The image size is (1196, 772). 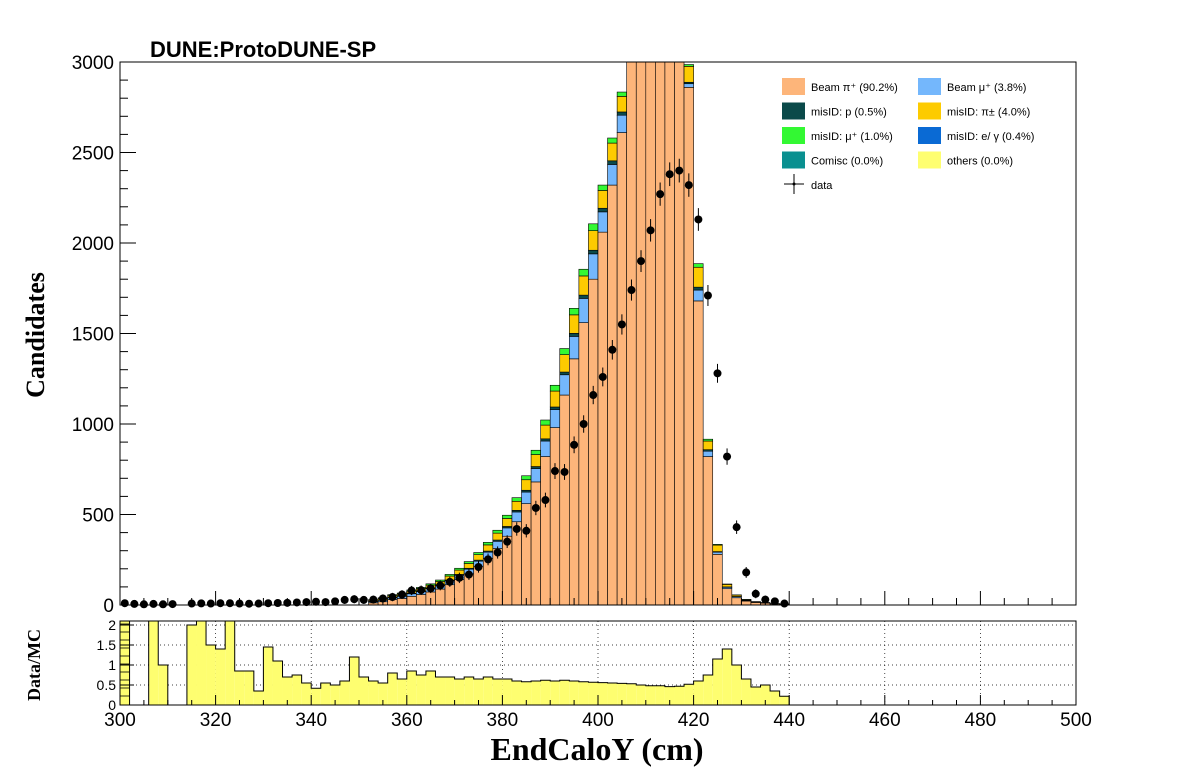 What do you see at coordinates (93, 154) in the screenshot?
I see `main-y-tick-label: 2500` at bounding box center [93, 154].